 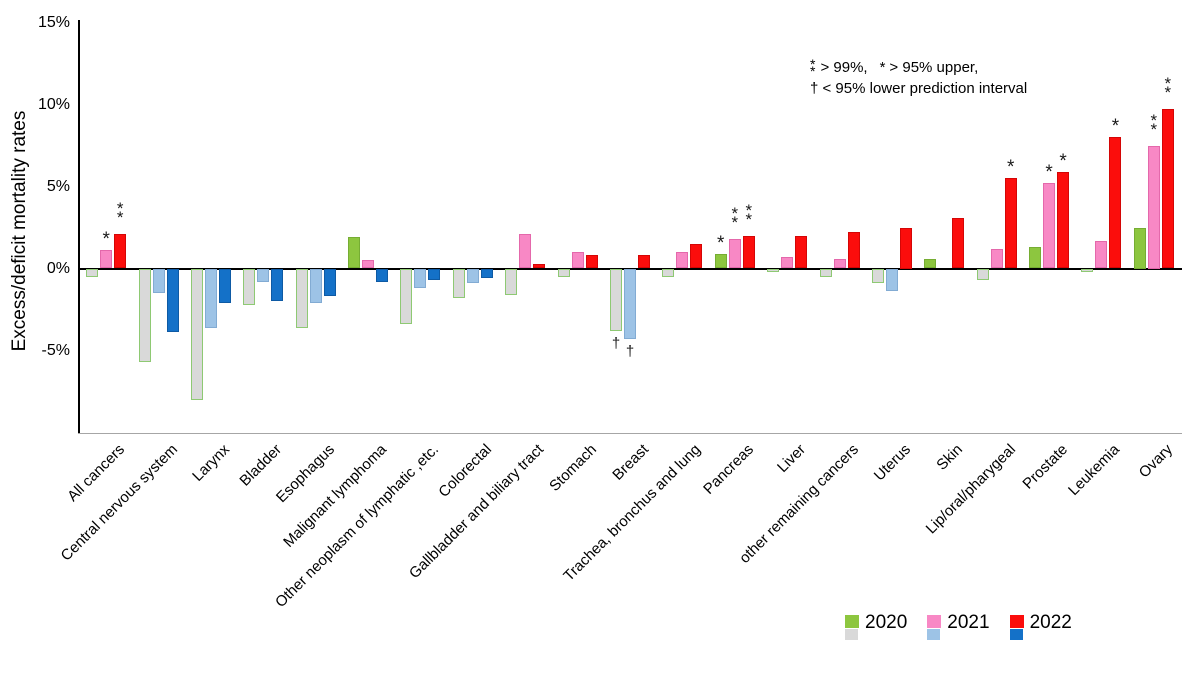 I want to click on marker-star-2022-17: *, so click(x=1010, y=168).